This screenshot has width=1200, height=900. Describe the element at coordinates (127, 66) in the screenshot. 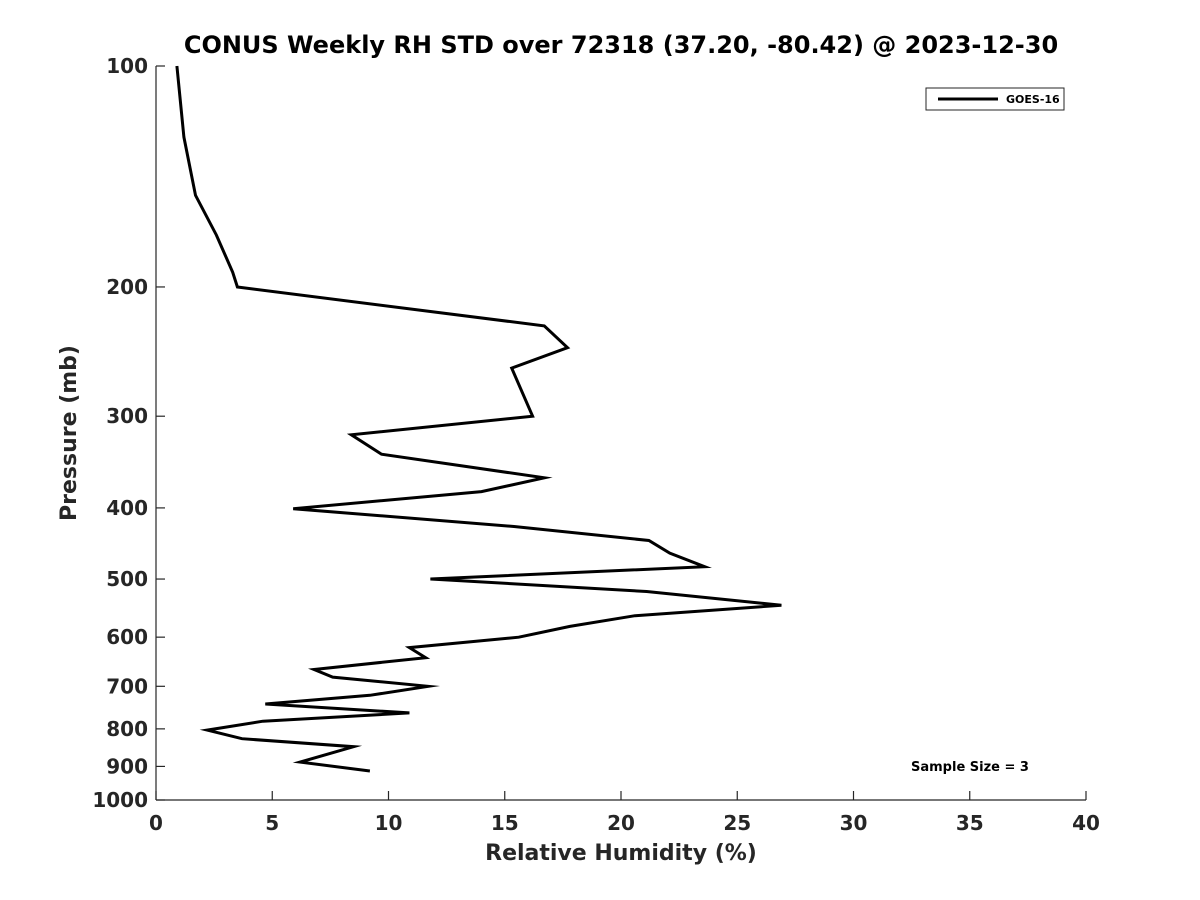

I see `y-tick-label: 100` at that location.